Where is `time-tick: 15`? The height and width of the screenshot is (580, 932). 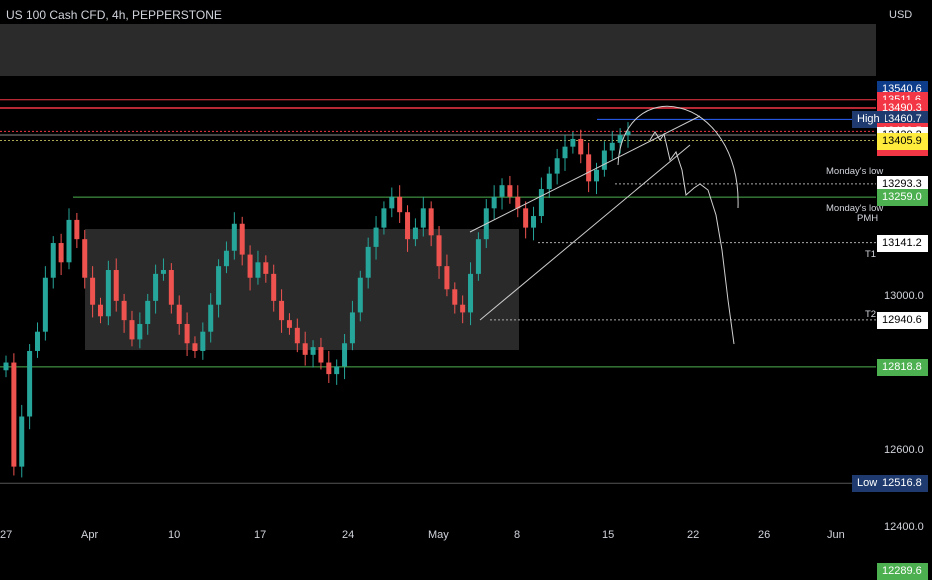
time-tick: 15 is located at coordinates (608, 535).